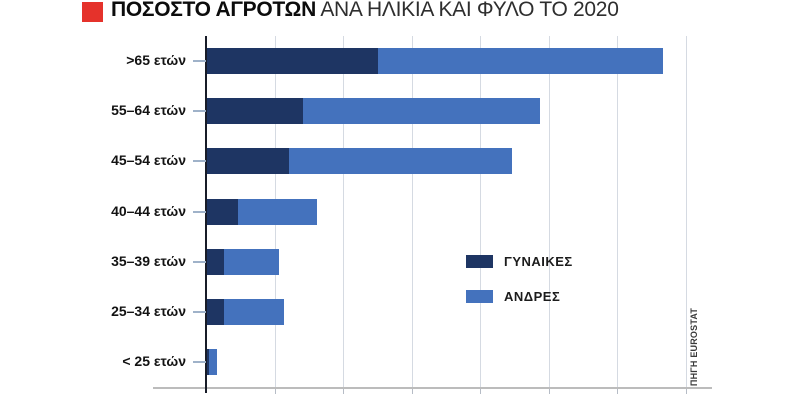 The width and height of the screenshot is (800, 400). Describe the element at coordinates (156, 60) in the screenshot. I see `y-axis-label: >65 ετών` at that location.